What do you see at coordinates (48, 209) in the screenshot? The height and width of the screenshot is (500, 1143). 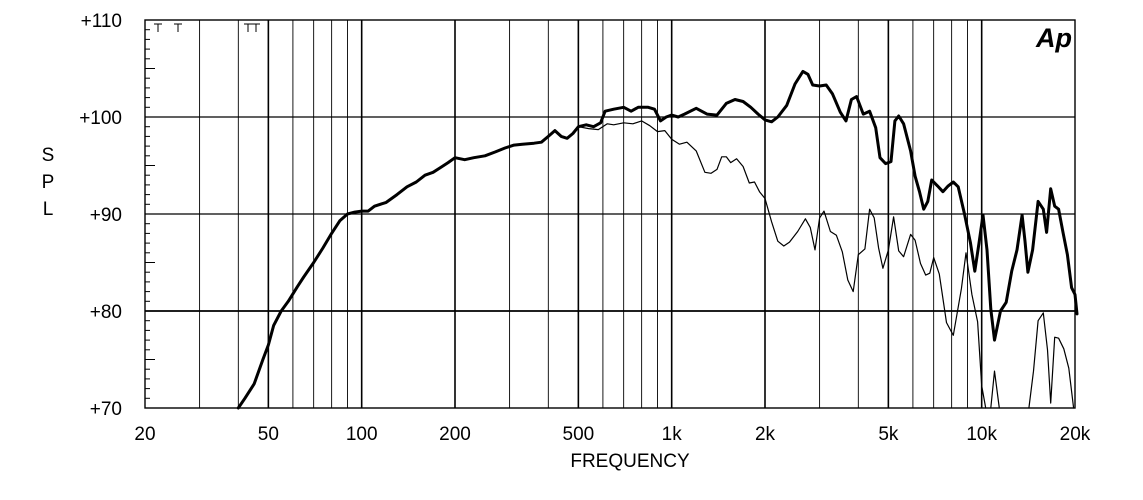 I see `y-axis-label-letter: L` at bounding box center [48, 209].